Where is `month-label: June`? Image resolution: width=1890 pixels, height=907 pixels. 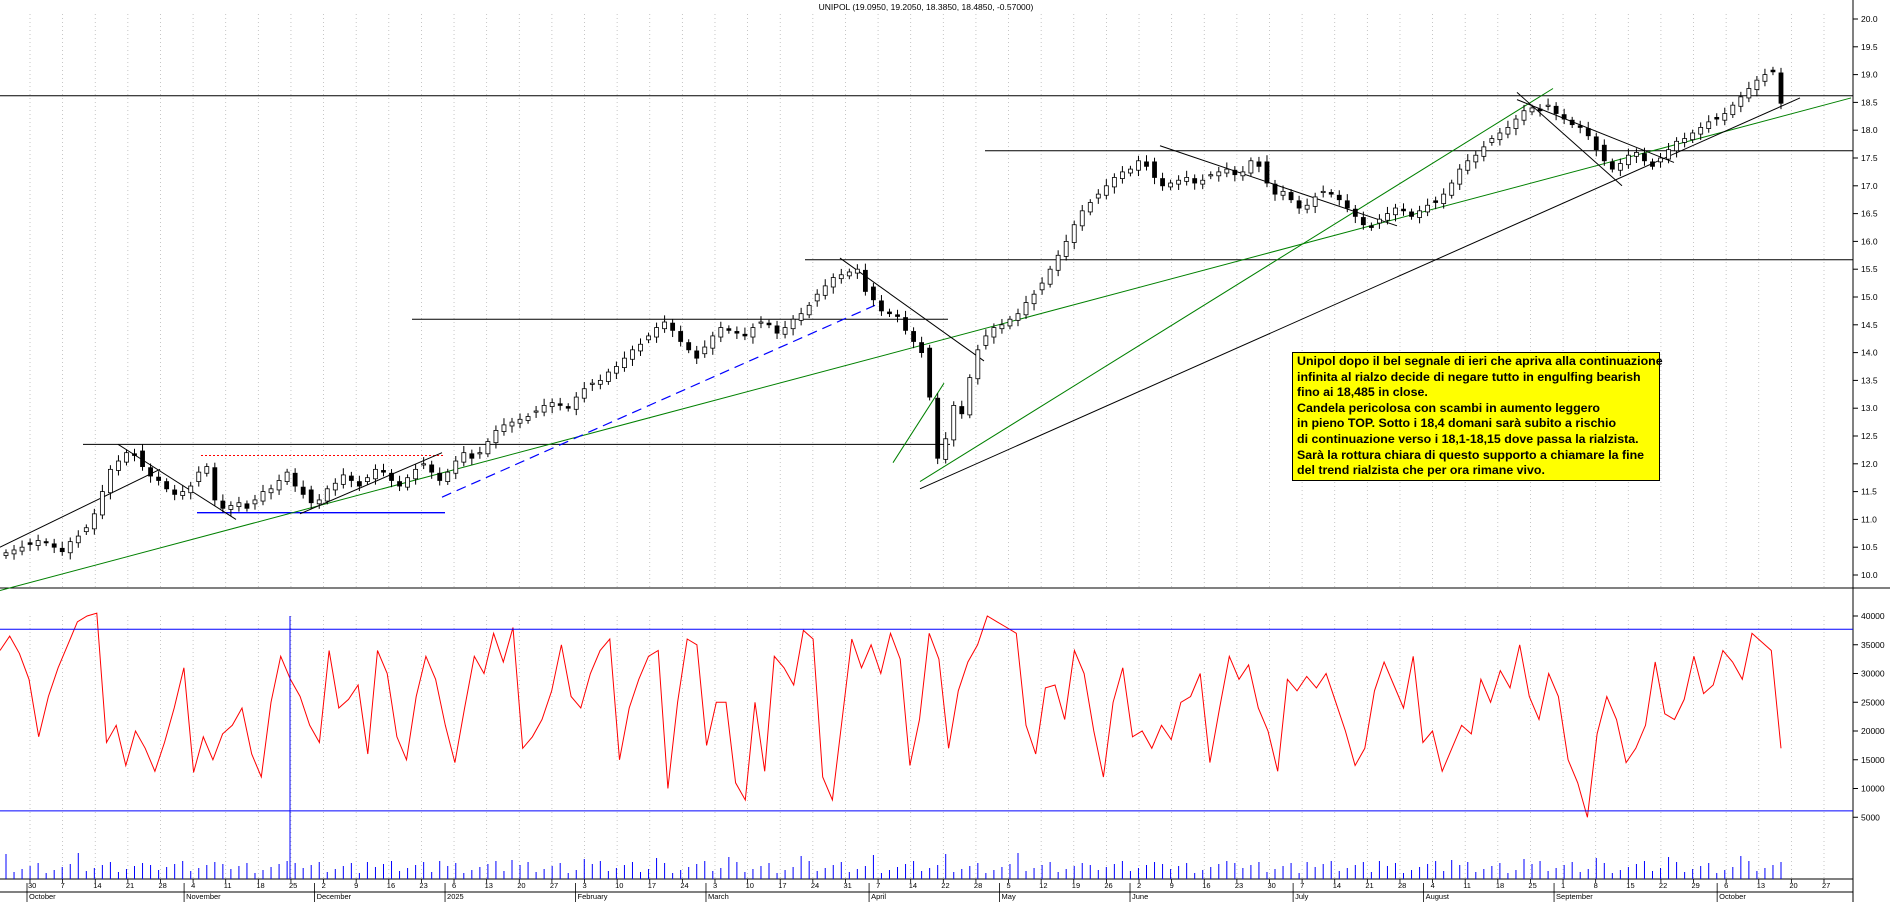 month-label: June is located at coordinates (1140, 896).